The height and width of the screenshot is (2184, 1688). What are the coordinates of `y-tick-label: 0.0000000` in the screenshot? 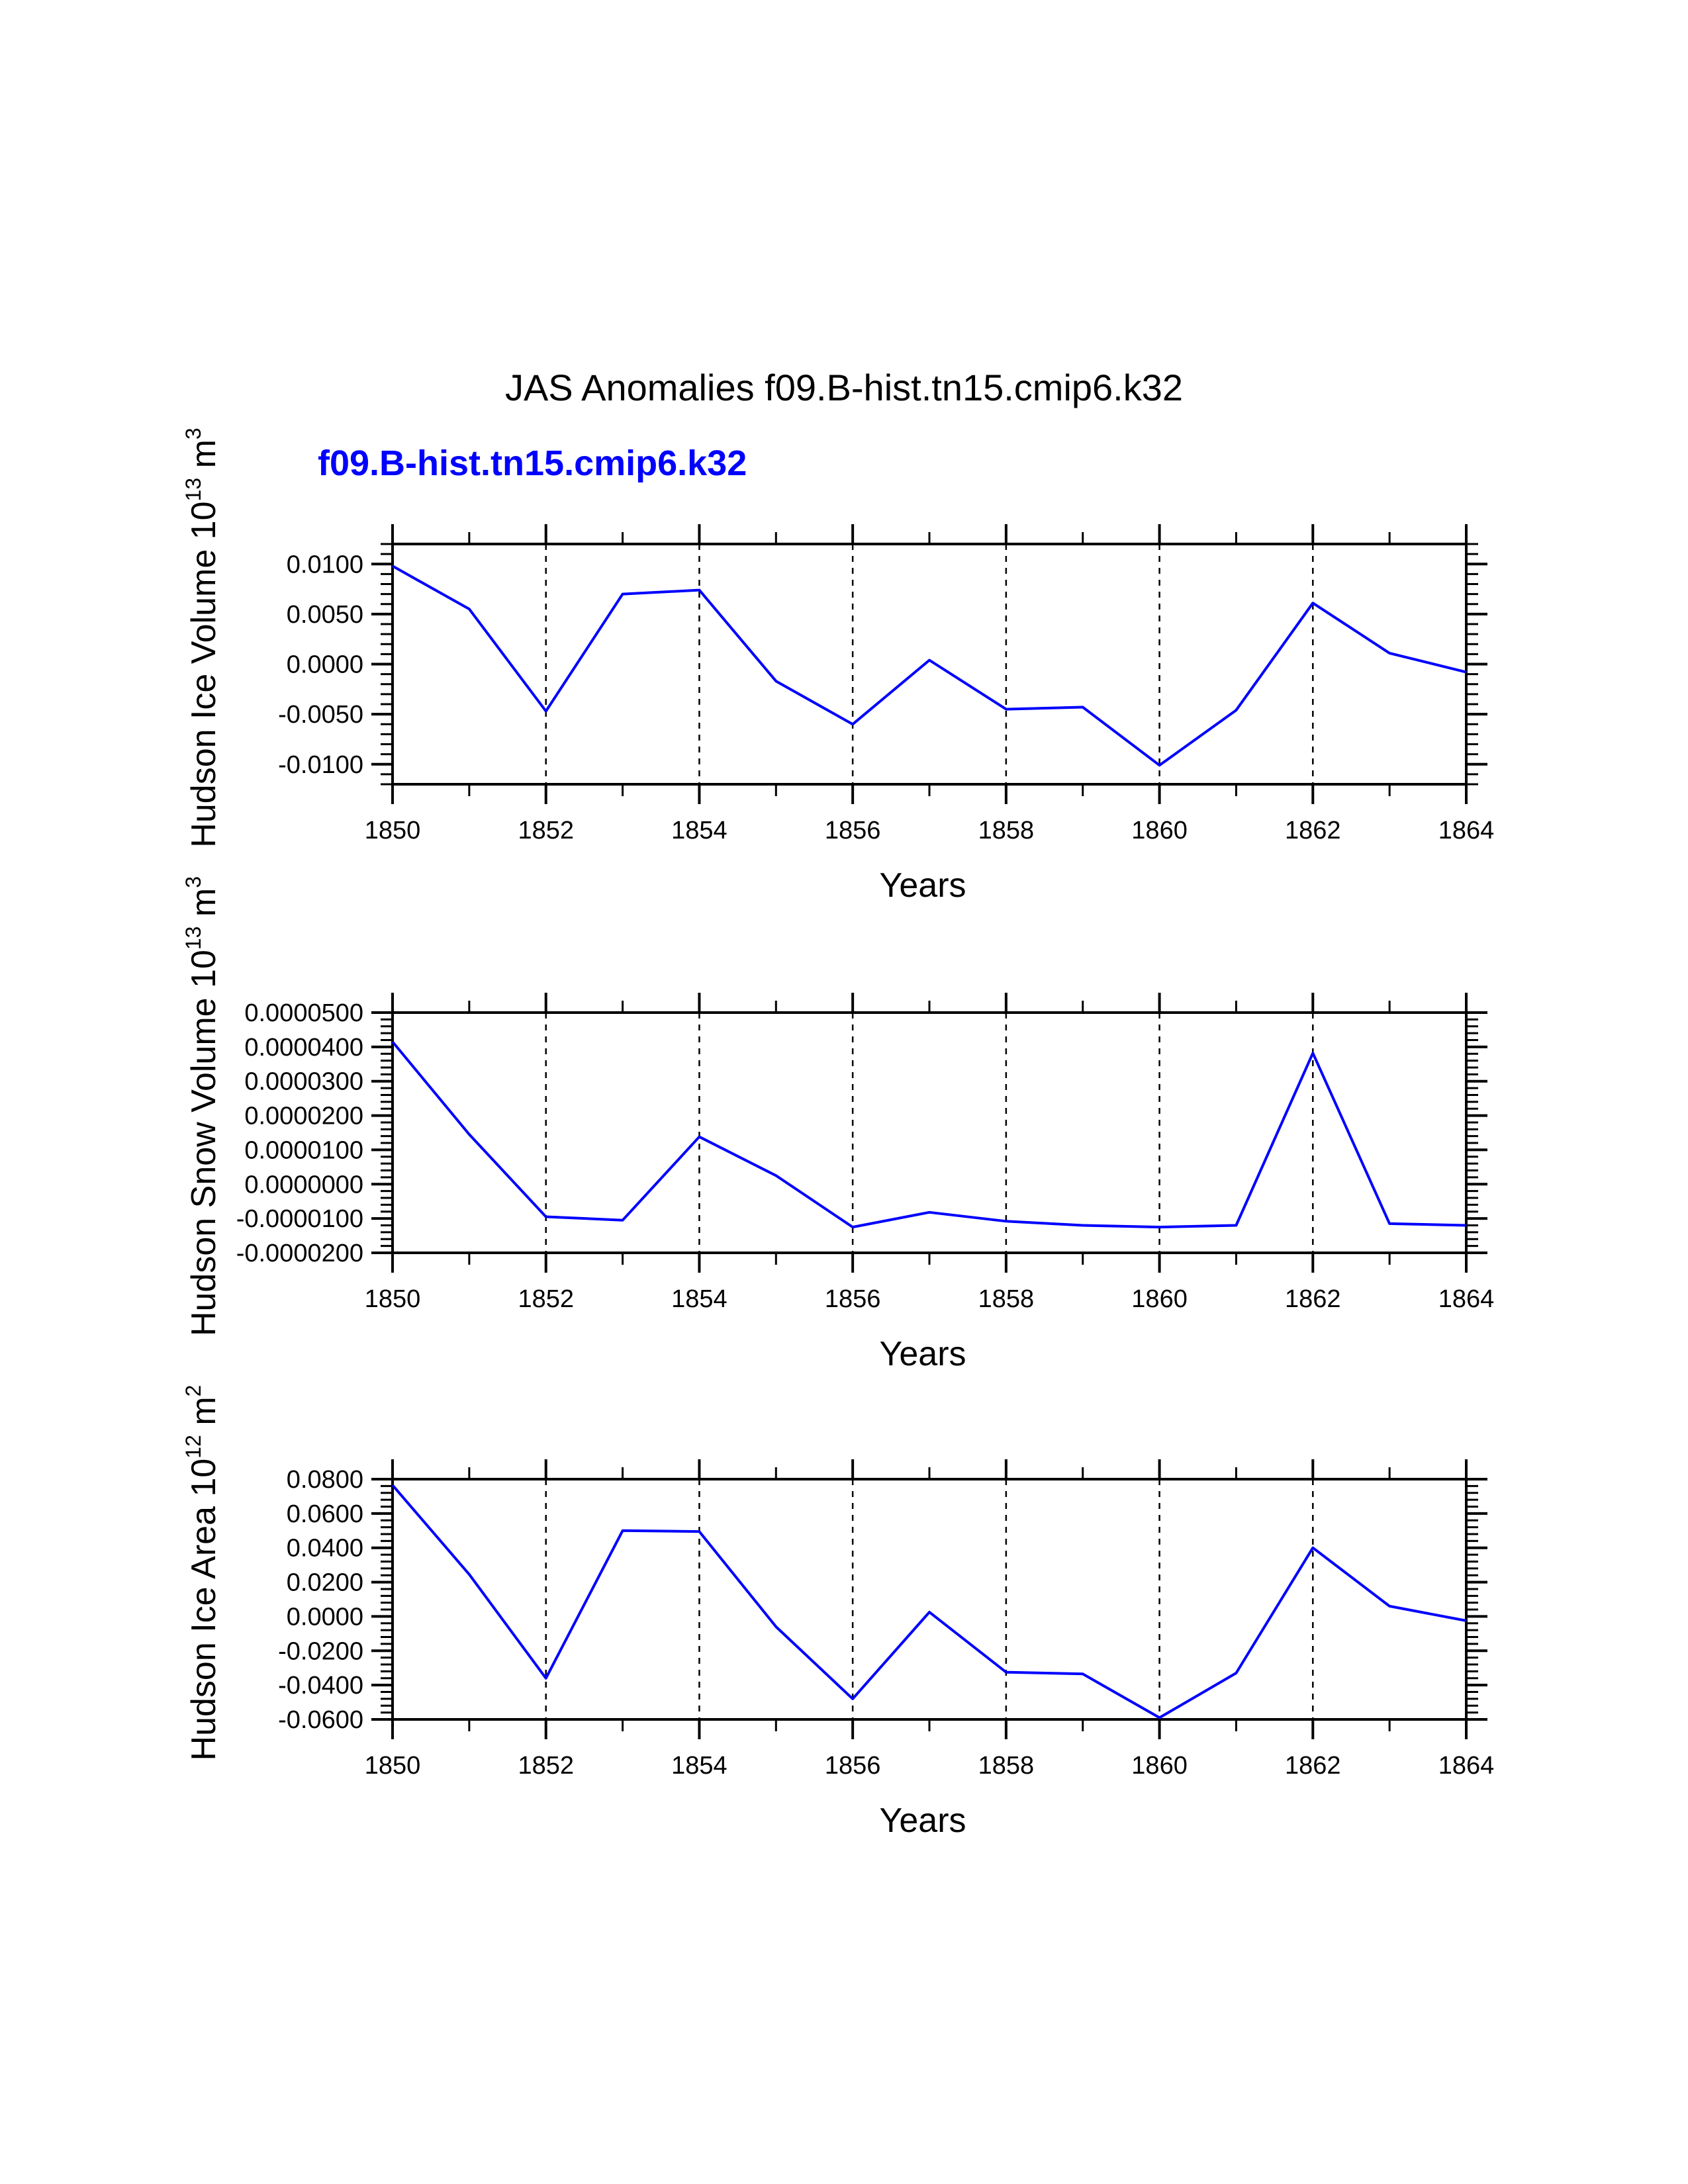 It's located at (303, 1185).